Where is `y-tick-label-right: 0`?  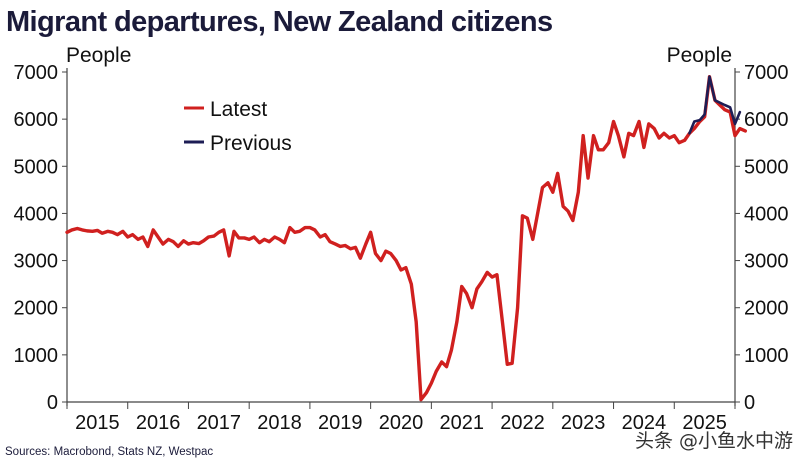 y-tick-label-right: 0 is located at coordinates (749, 403).